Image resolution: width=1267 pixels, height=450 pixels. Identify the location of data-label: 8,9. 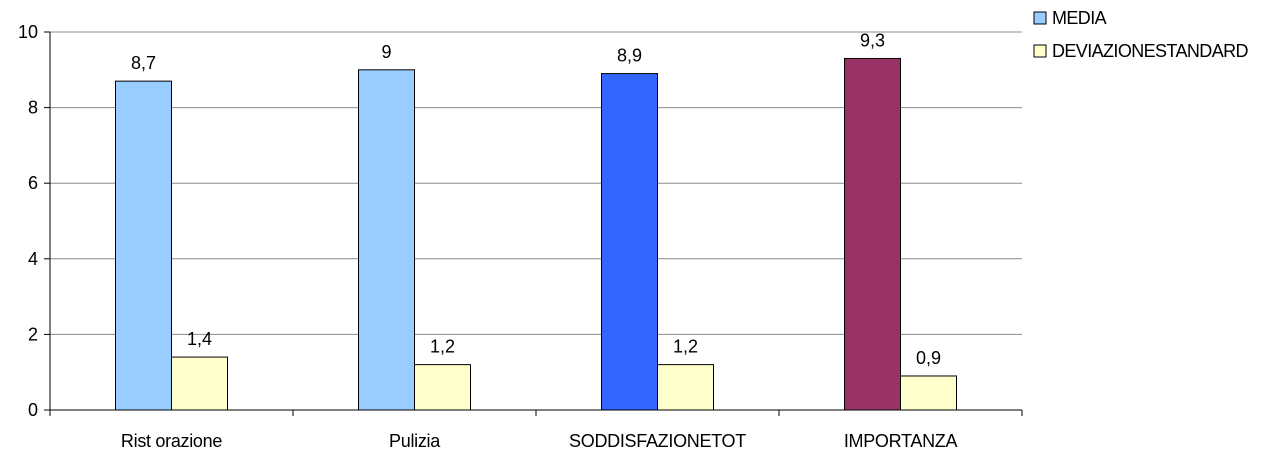
(629, 56).